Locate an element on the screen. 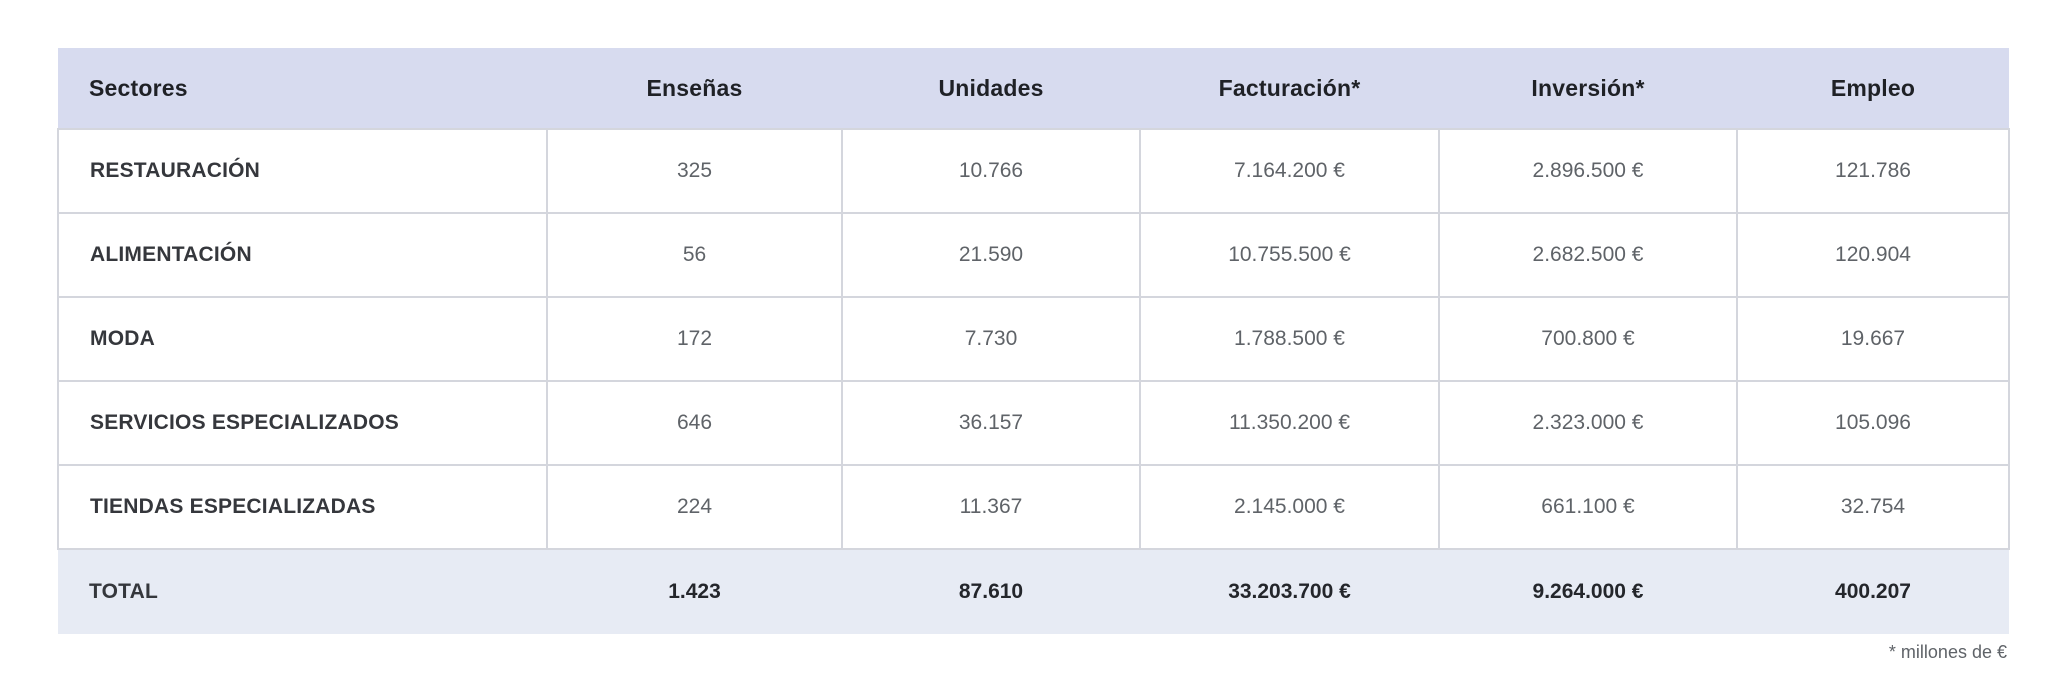 This screenshot has width=2062, height=694. value-cell: 2.145.000 € is located at coordinates (1289, 507).